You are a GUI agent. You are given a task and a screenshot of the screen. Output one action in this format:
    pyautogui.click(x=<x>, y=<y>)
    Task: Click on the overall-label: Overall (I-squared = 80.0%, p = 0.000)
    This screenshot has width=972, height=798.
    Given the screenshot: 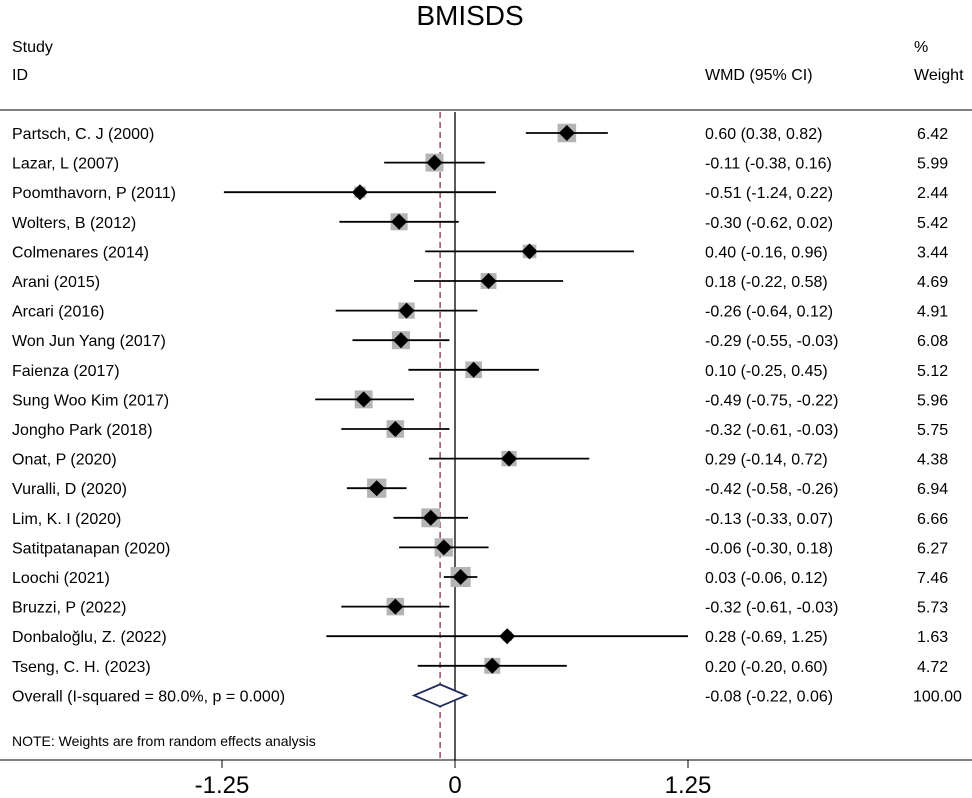 What is the action you would take?
    pyautogui.click(x=148, y=696)
    